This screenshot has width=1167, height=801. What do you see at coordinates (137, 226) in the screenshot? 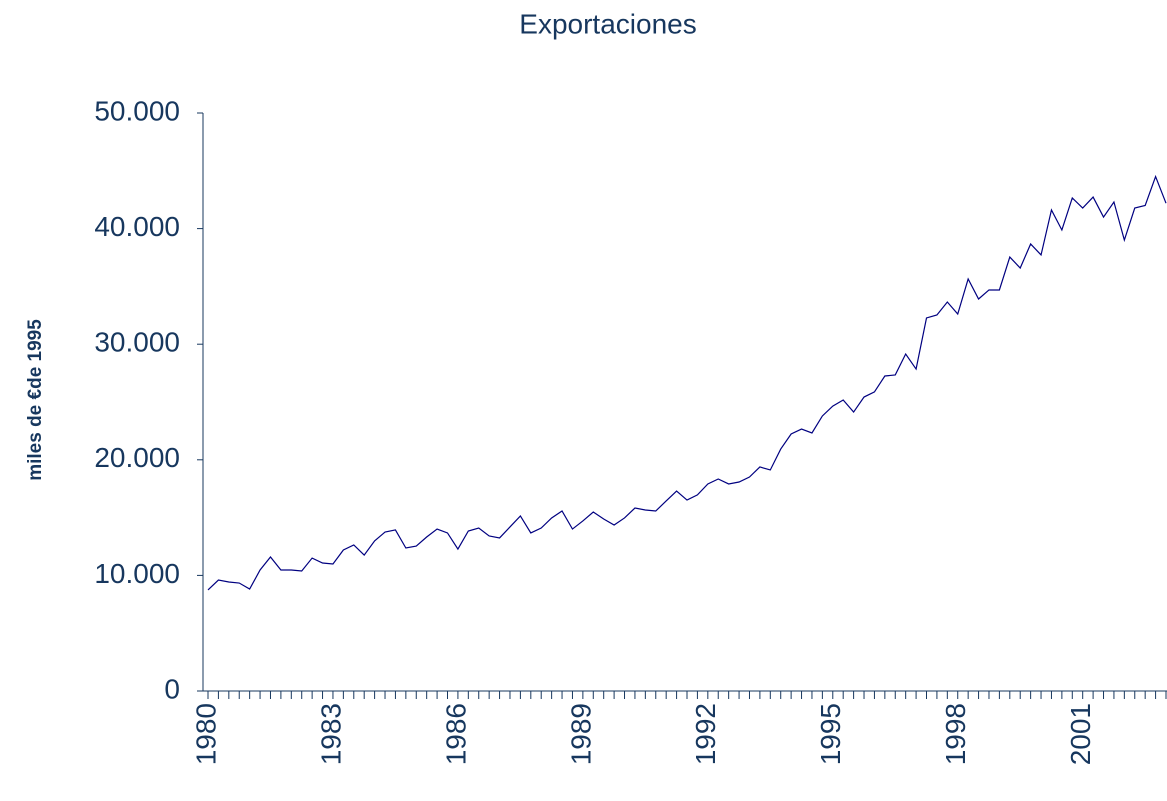
I see `y-tick-label: 40.000` at bounding box center [137, 226].